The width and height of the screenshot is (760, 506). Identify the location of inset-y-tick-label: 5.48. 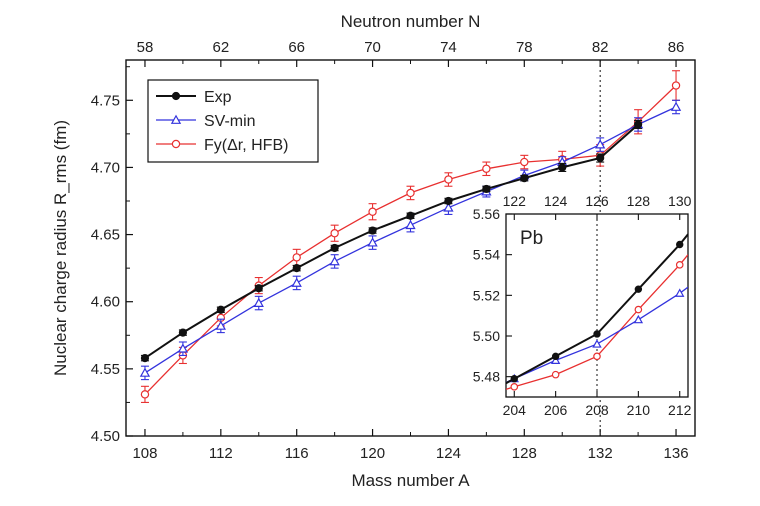
(486, 377).